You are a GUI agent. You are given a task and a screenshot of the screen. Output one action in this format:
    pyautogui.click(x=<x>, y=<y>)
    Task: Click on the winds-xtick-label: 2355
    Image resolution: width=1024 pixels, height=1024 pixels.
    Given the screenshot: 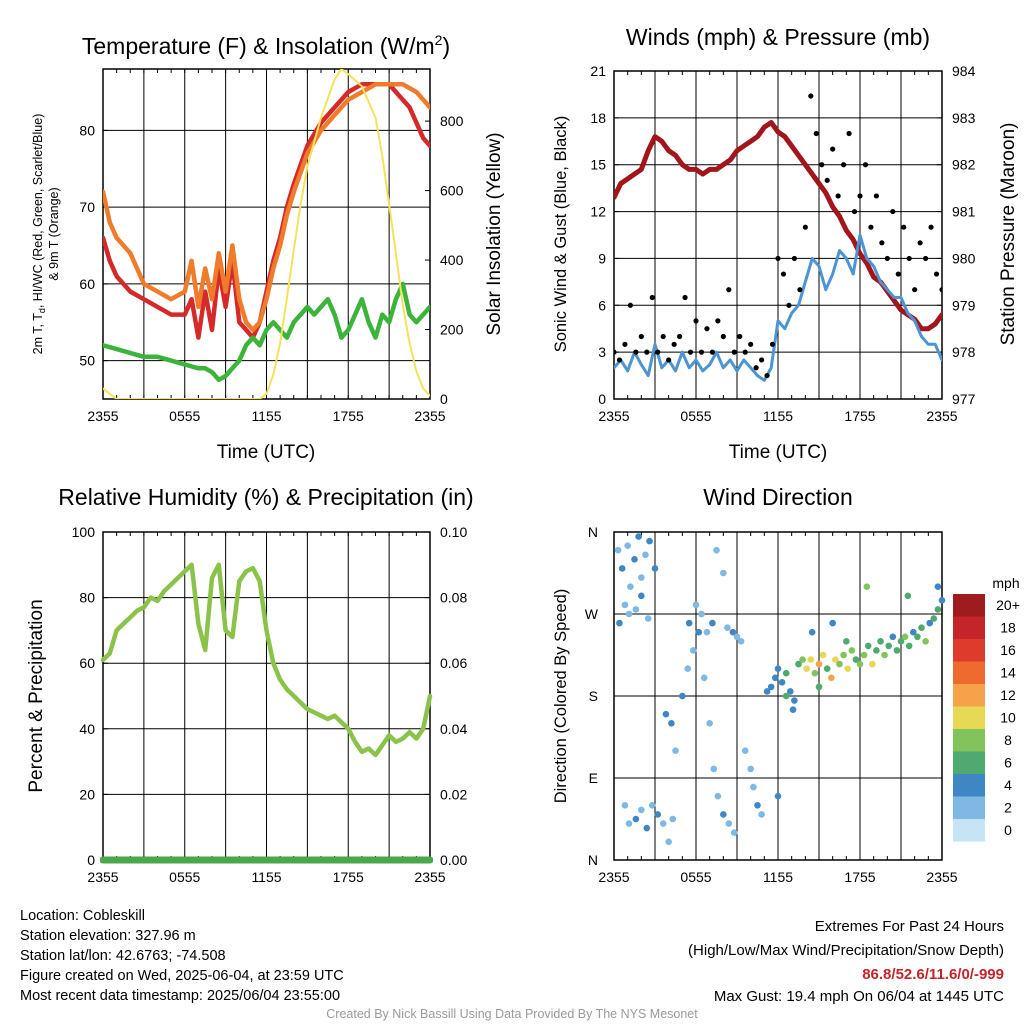 What is the action you would take?
    pyautogui.click(x=613, y=416)
    